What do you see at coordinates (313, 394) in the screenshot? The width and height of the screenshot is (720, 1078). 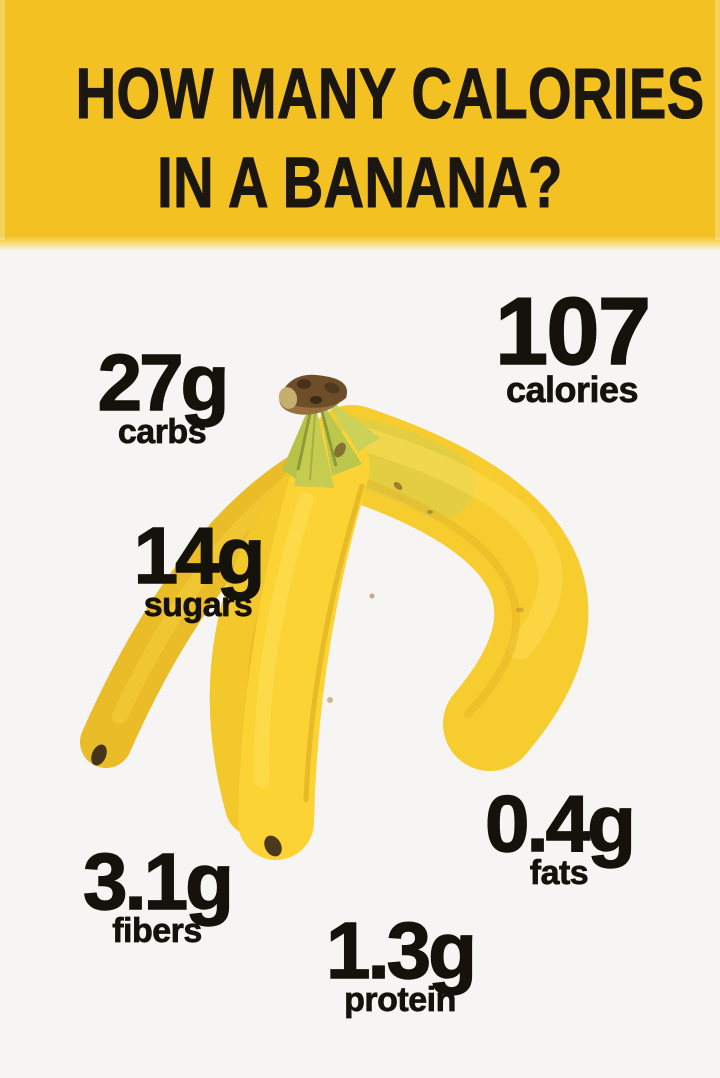 I see `banana-stem-cap` at bounding box center [313, 394].